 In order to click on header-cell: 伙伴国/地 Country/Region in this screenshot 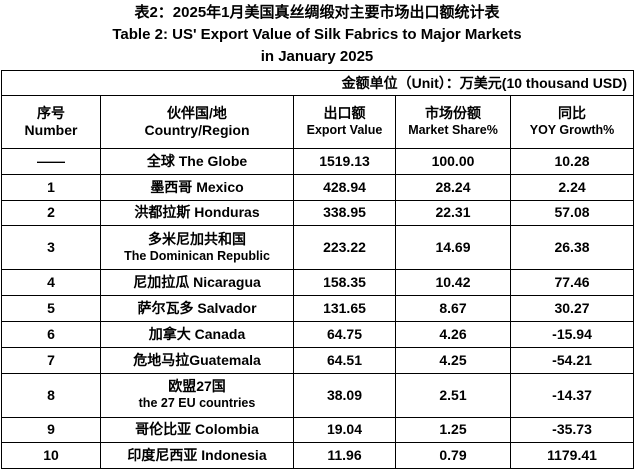, I will do `click(197, 122)`.